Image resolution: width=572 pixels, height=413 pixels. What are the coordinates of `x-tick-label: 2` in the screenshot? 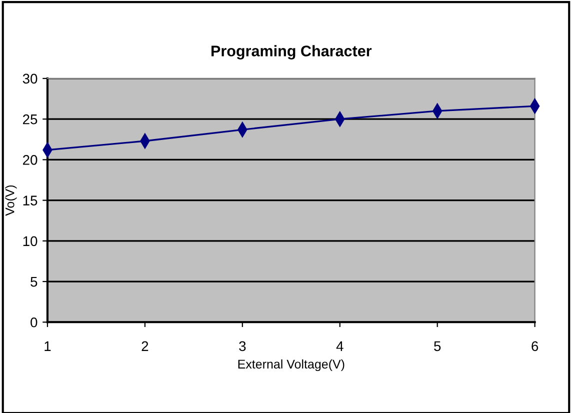 It's located at (145, 346).